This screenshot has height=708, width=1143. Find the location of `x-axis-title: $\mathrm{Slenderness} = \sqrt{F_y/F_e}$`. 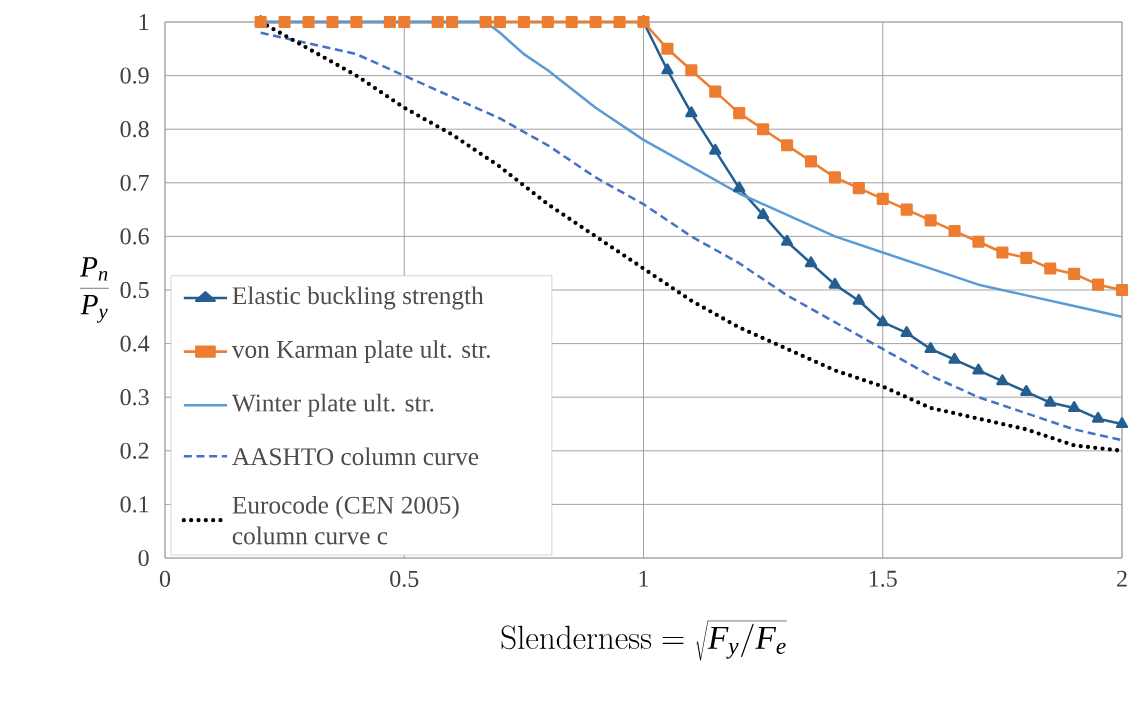

x-axis-title: $\mathrm{Slenderness} = \sqrt{F_y/F_e}$ is located at coordinates (644, 640).